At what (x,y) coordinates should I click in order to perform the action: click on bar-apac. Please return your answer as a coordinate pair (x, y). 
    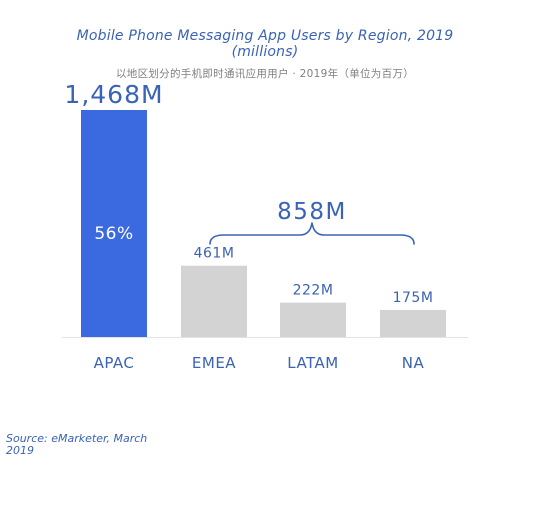
    Looking at the image, I should click on (114, 223).